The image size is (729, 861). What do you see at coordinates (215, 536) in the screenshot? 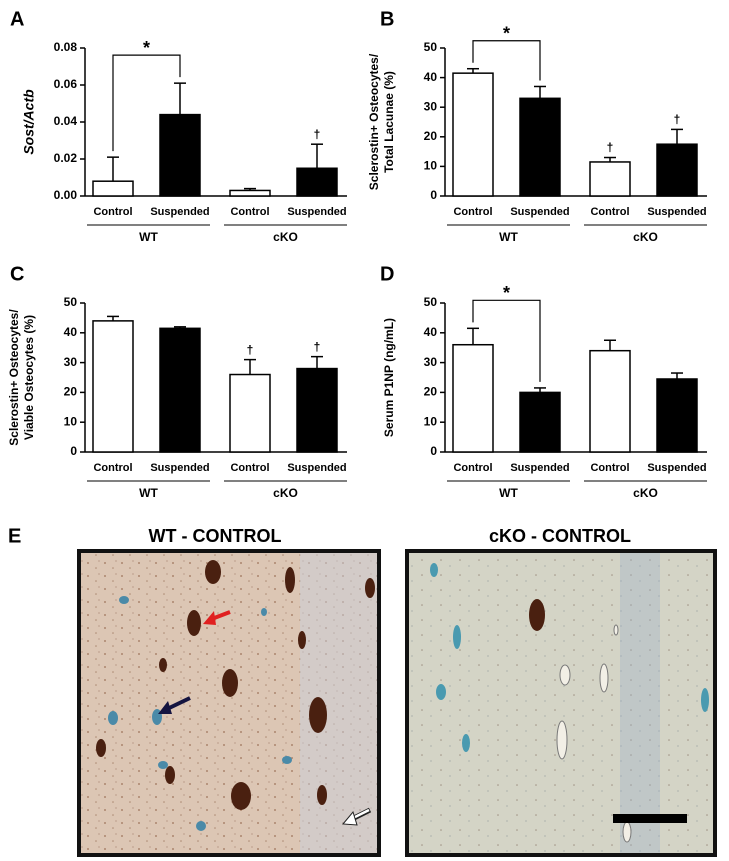
I see `image-title: WT - CONTROL` at bounding box center [215, 536].